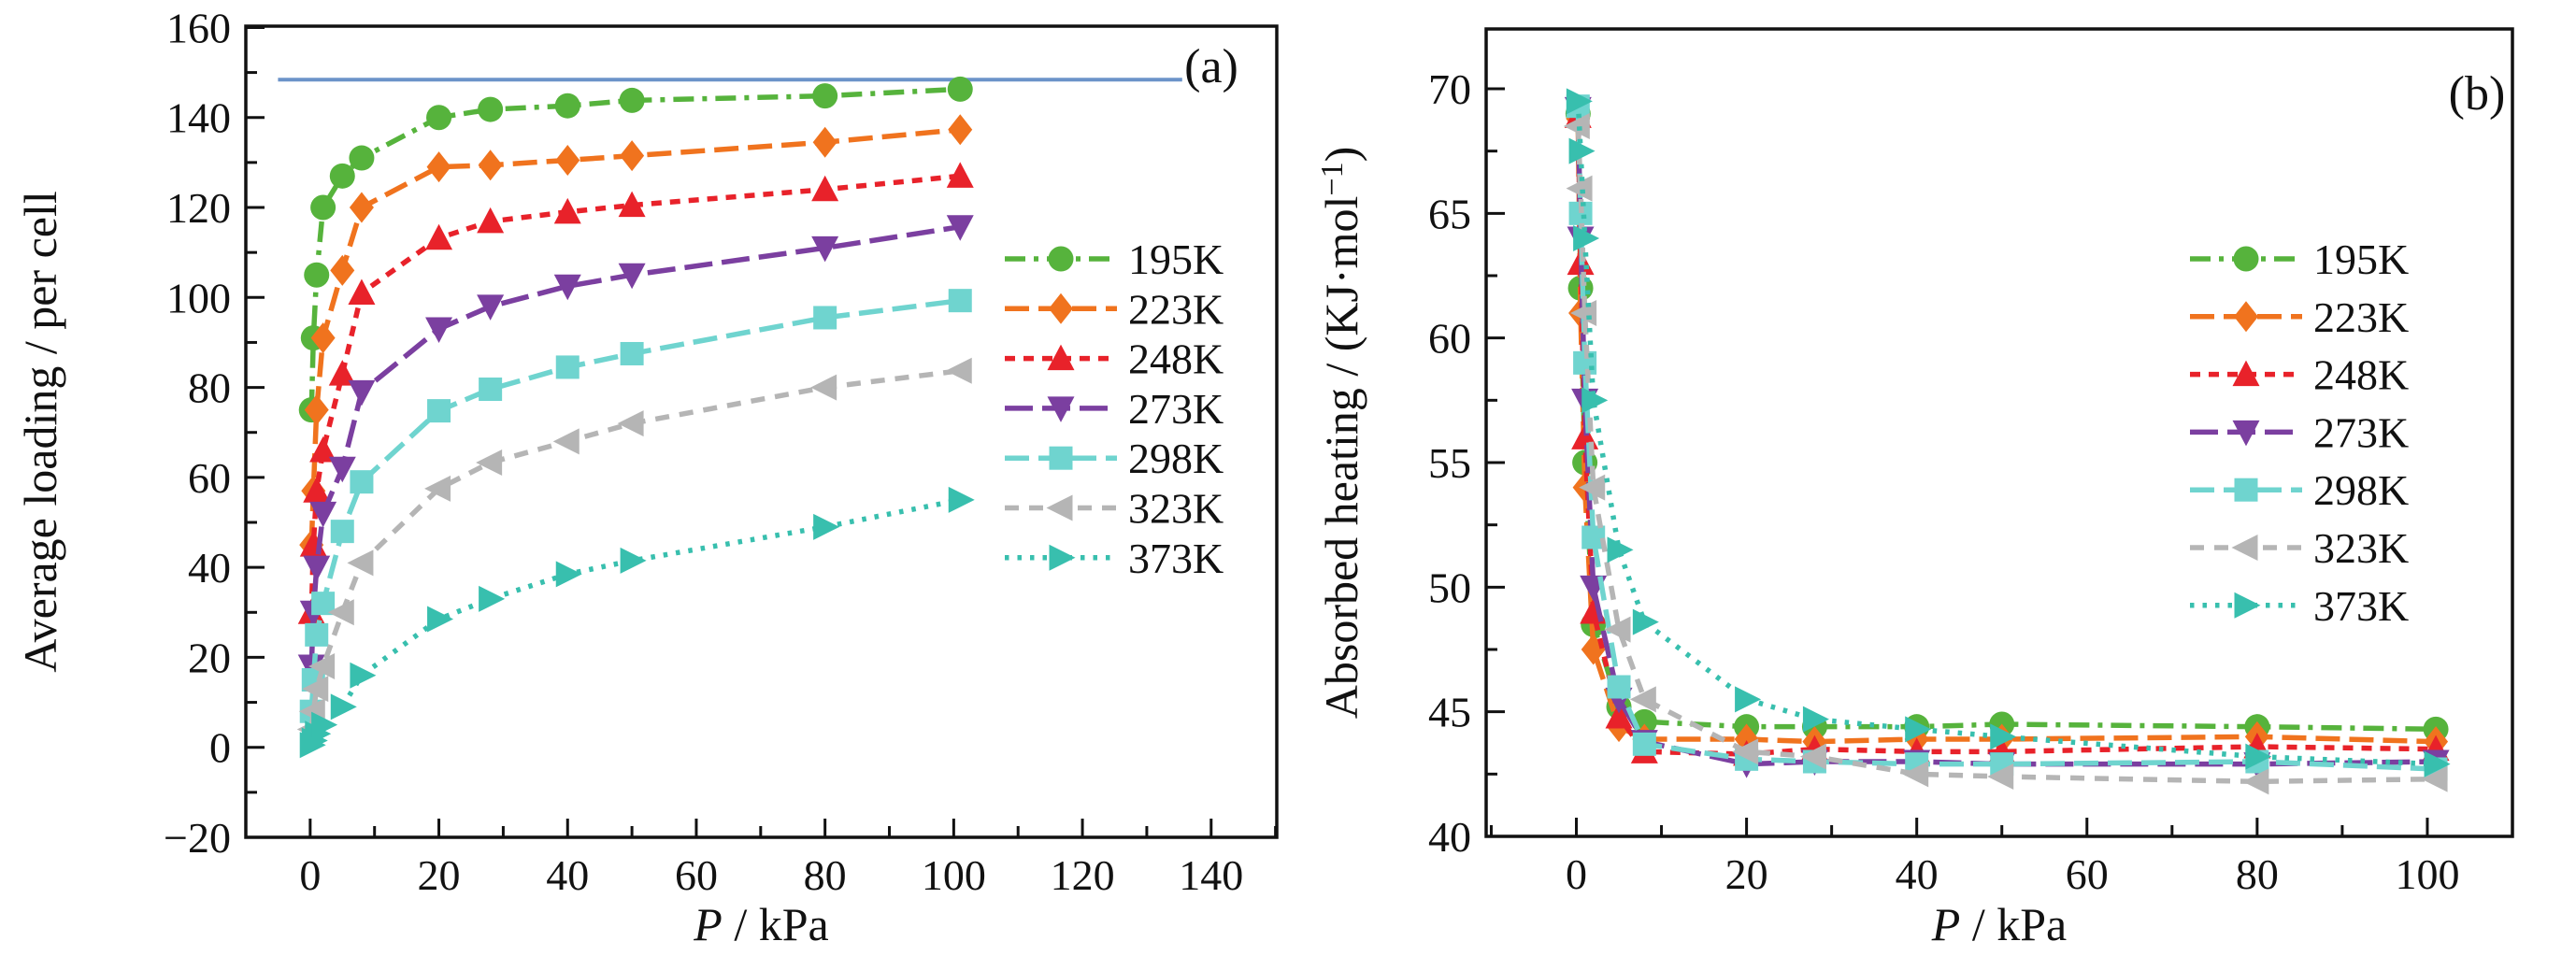 The width and height of the screenshot is (2576, 970). What do you see at coordinates (2246, 373) in the screenshot?
I see `legend-marker-248K` at bounding box center [2246, 373].